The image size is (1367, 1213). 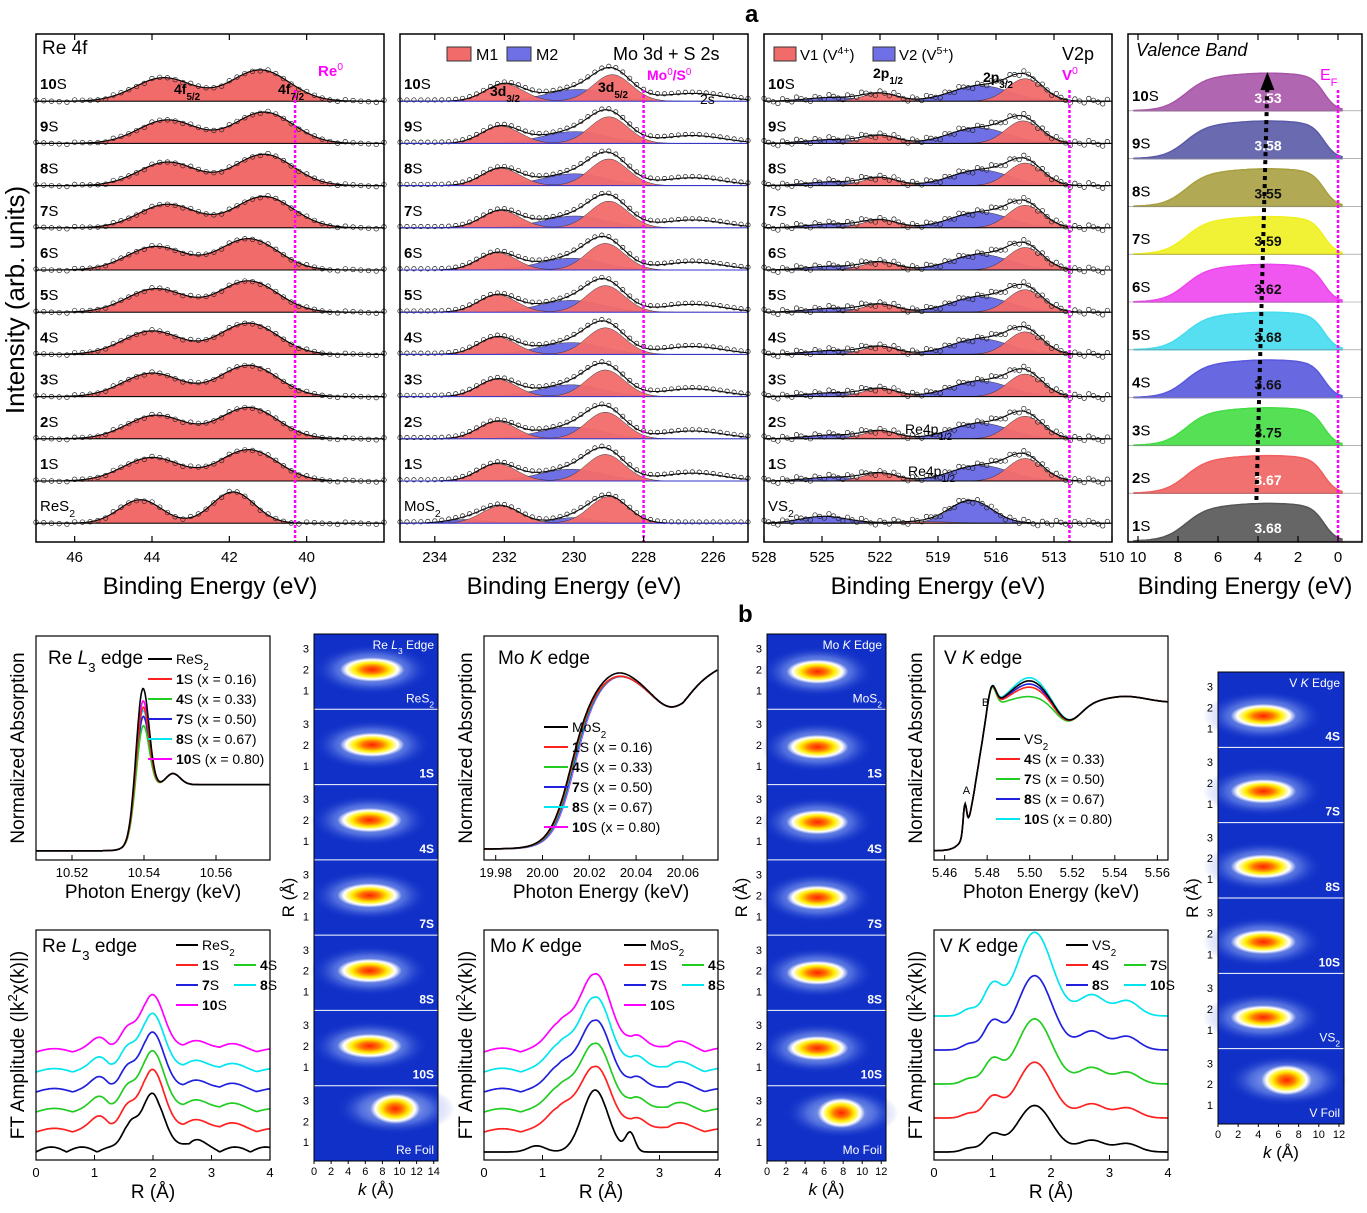 What do you see at coordinates (348, 1172) in the screenshot?
I see `x-tick-label: 4` at bounding box center [348, 1172].